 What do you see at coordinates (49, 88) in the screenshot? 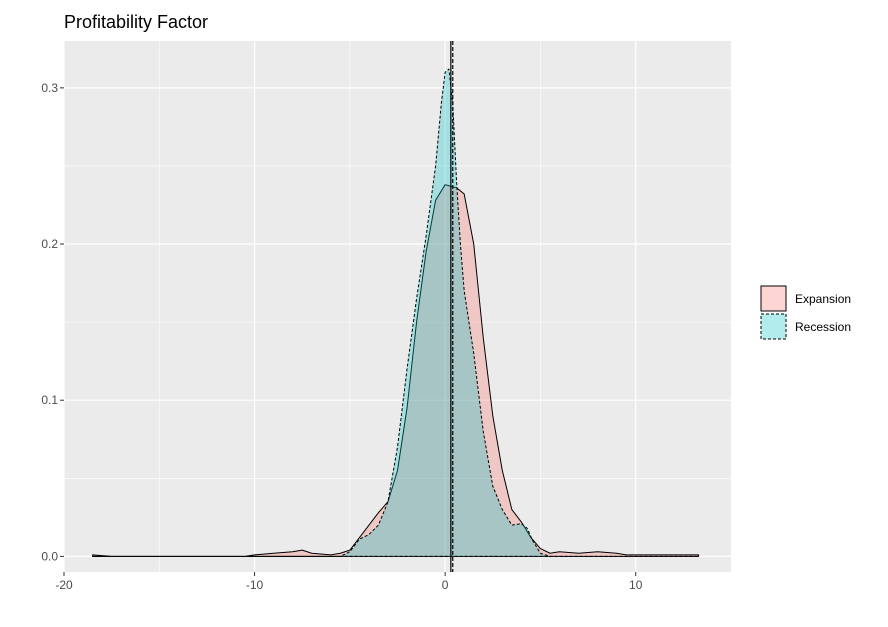
I see `y-tick-label: 0.3` at bounding box center [49, 88].